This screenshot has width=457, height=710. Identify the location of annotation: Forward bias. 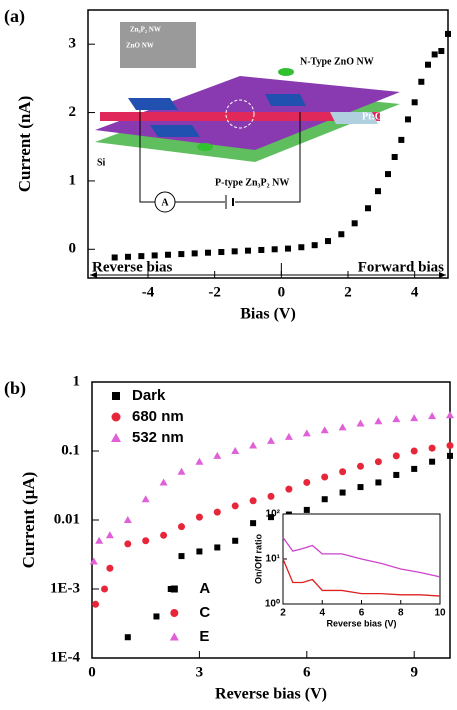
(401, 267).